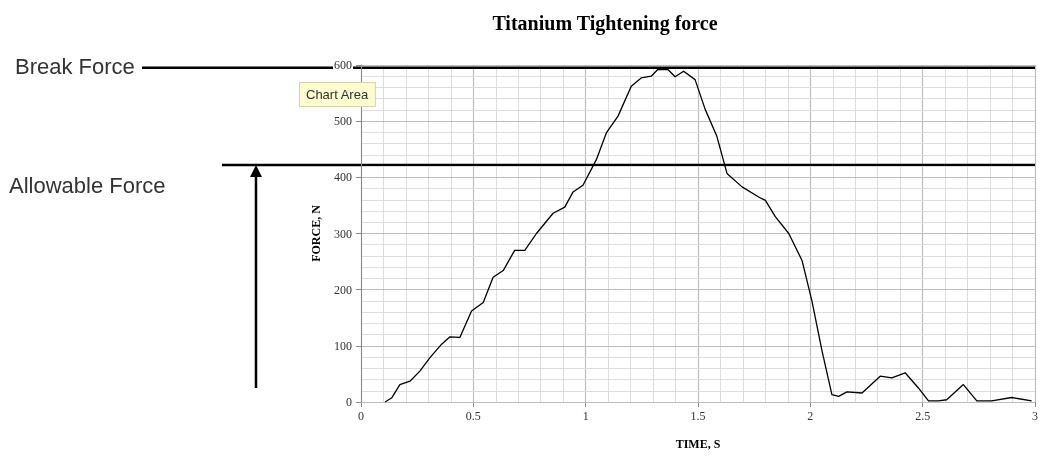 The height and width of the screenshot is (463, 1043). I want to click on x-axis-title: TIME, S, so click(698, 444).